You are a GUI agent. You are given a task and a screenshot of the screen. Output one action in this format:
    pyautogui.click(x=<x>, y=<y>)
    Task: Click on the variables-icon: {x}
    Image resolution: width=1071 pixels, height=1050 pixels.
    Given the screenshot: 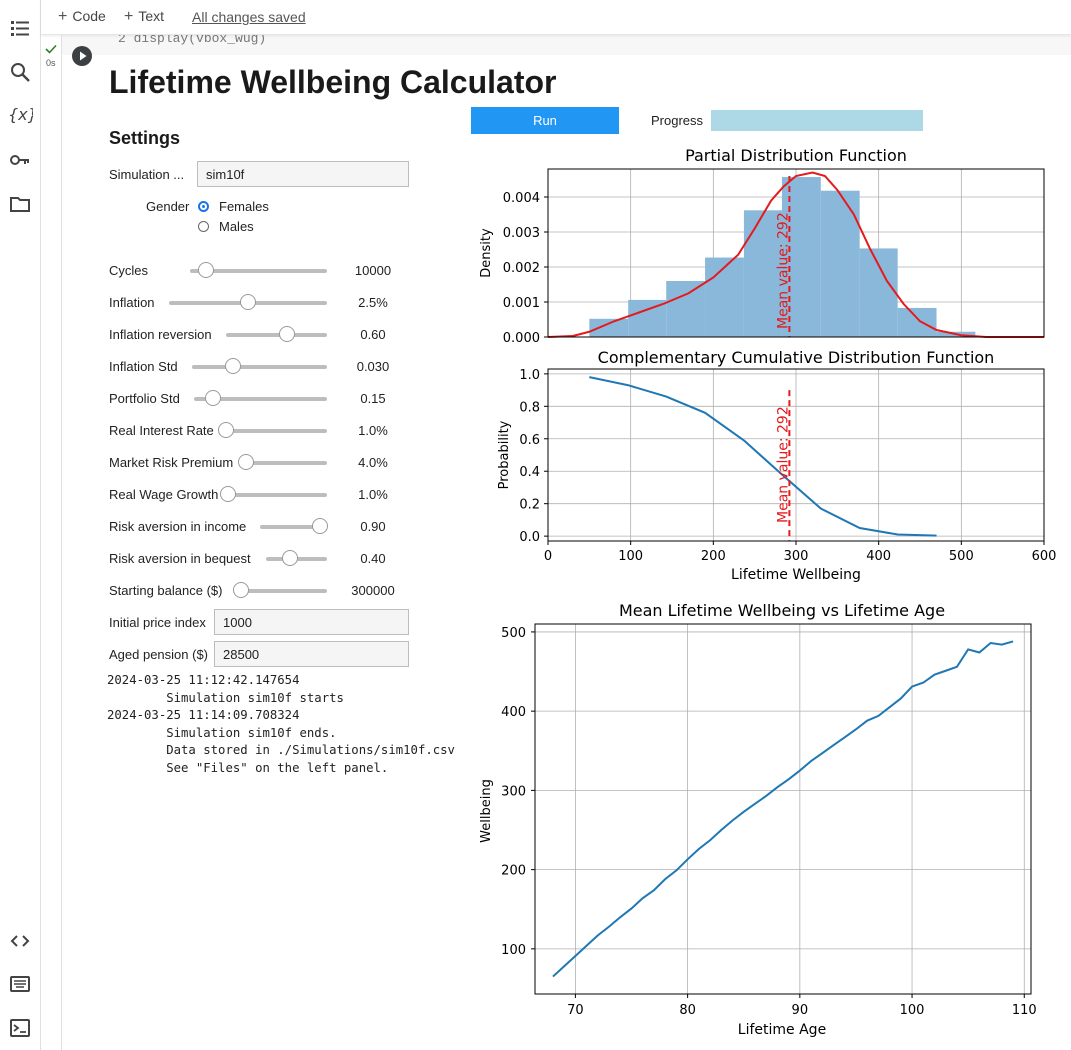 What is the action you would take?
    pyautogui.click(x=20, y=115)
    